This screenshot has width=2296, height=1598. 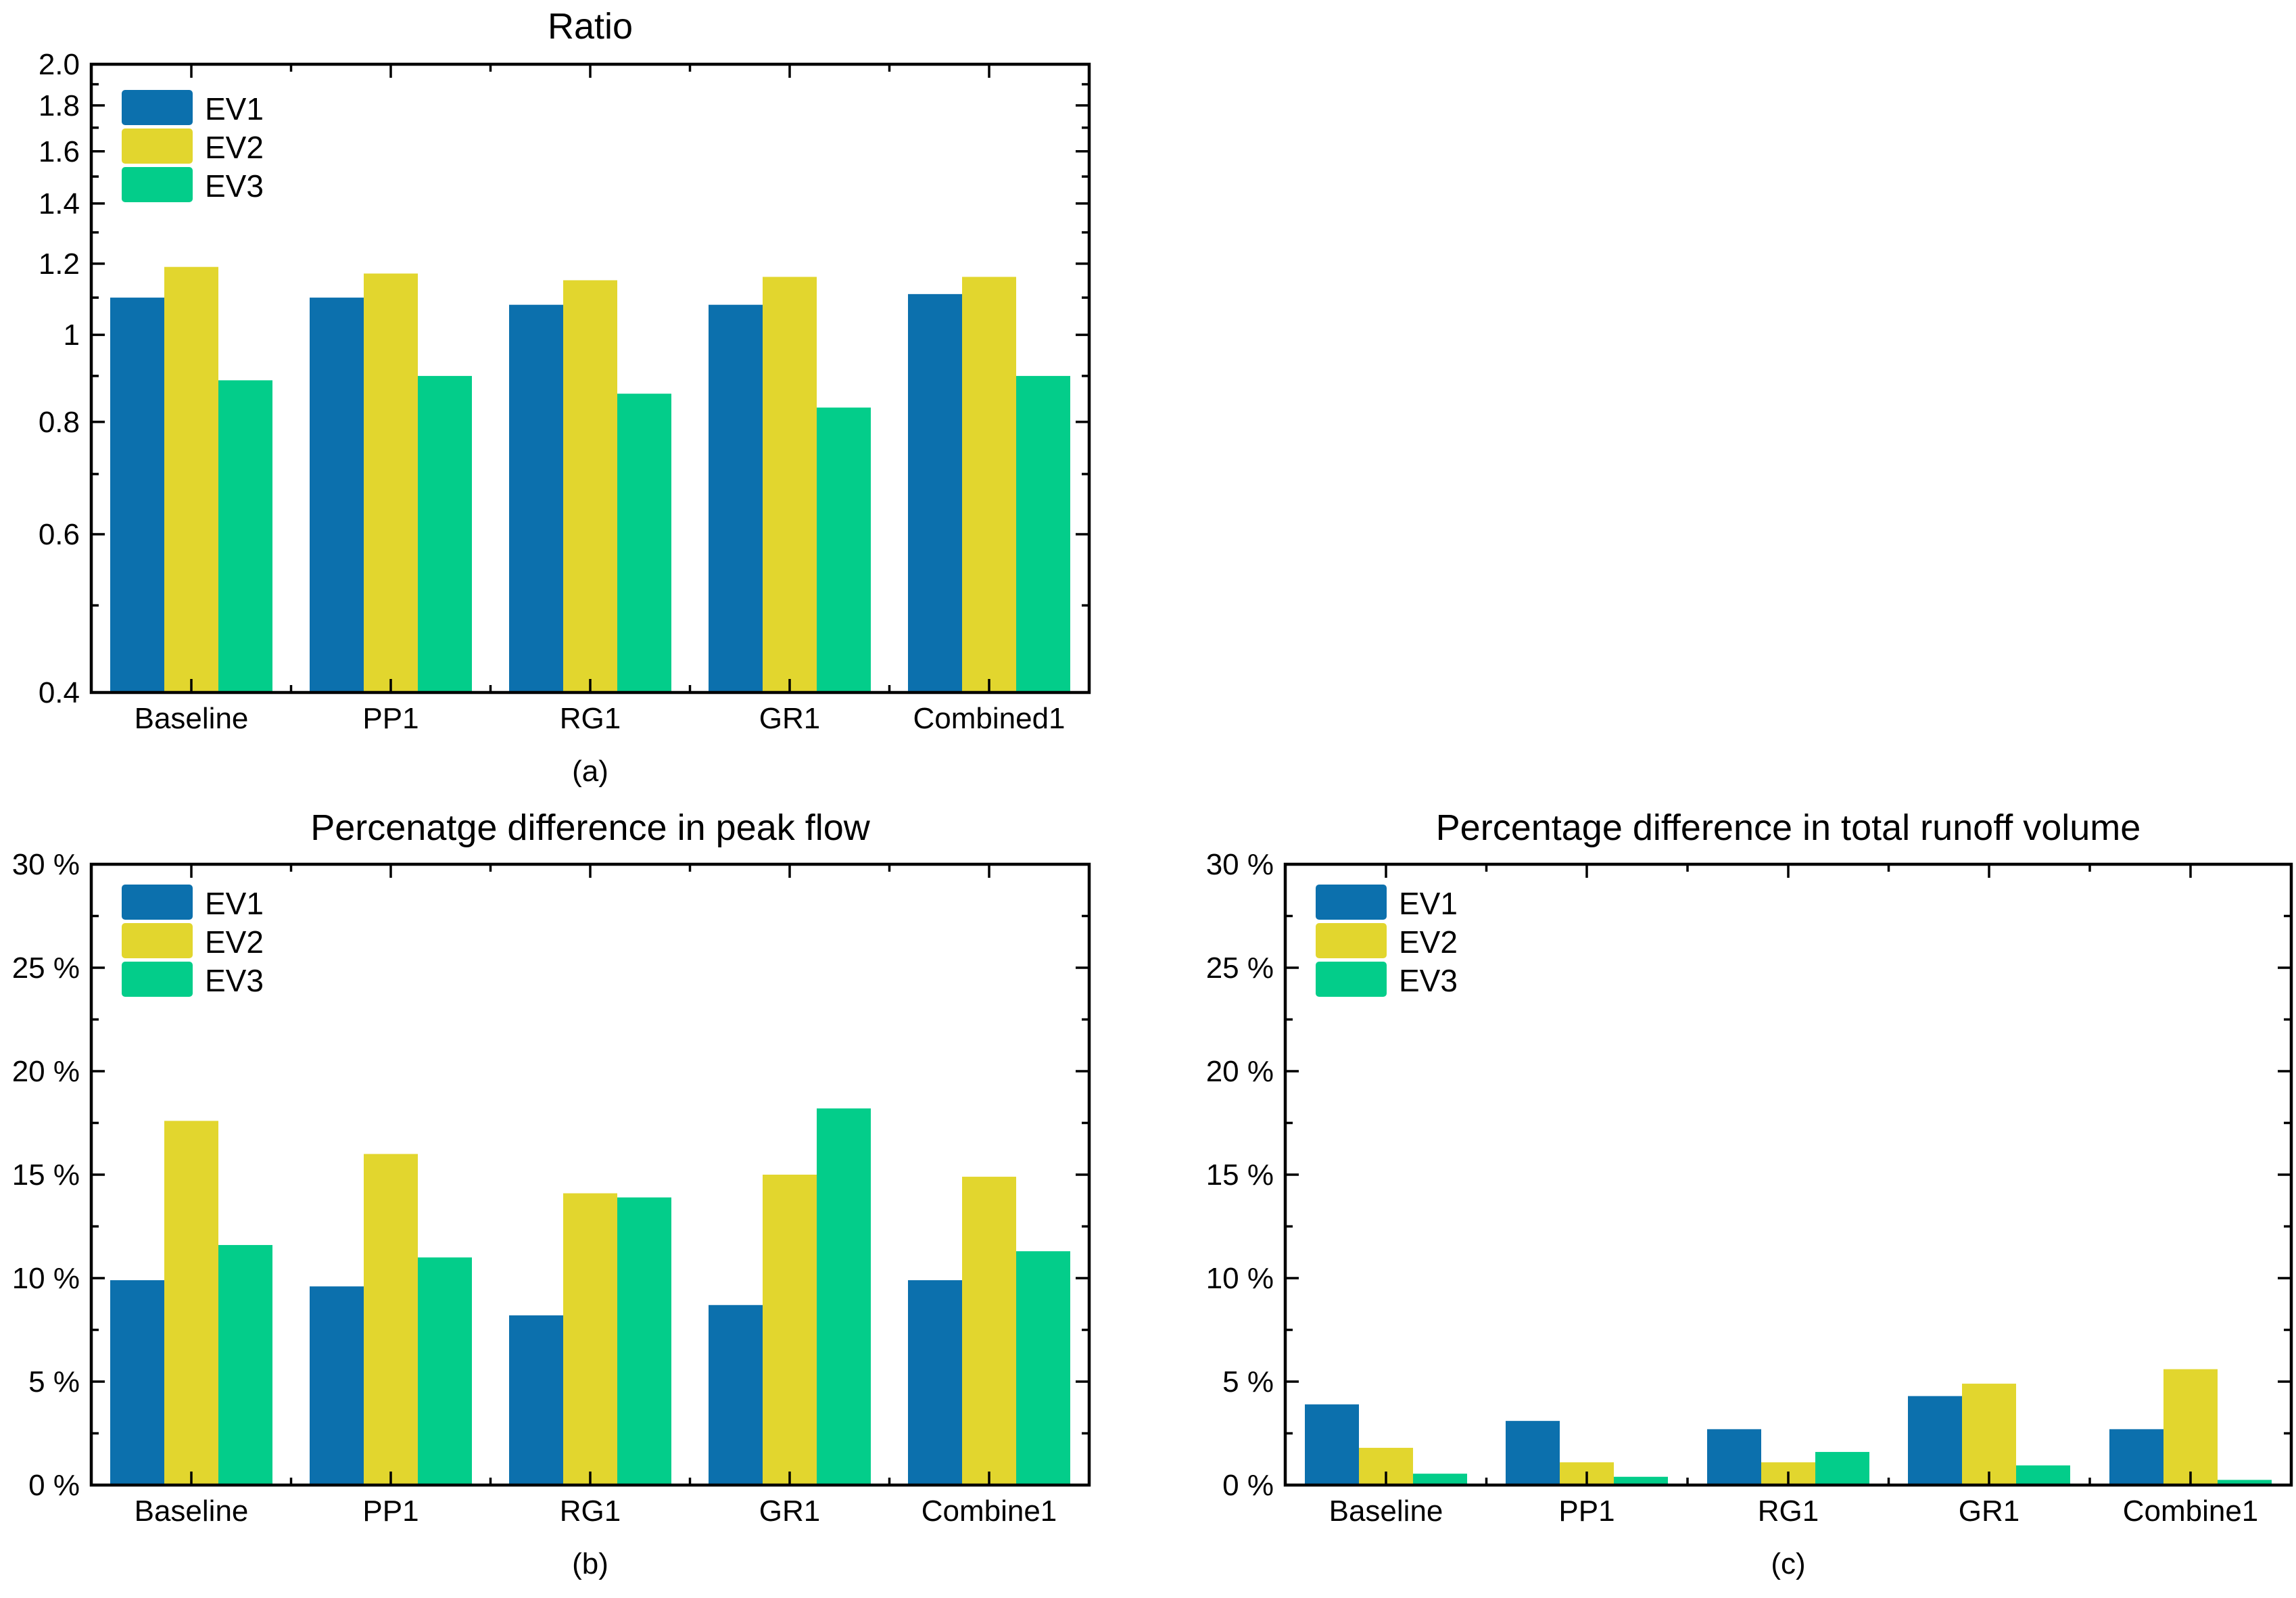 What do you see at coordinates (989, 719) in the screenshot?
I see `category-label-Combined1: Combined1` at bounding box center [989, 719].